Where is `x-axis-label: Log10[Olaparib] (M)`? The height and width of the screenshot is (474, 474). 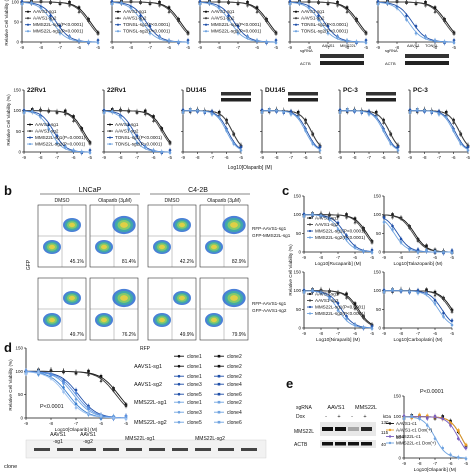 x-axis-label: Log10[Olaparib] (M) is located at coordinates (435, 470).